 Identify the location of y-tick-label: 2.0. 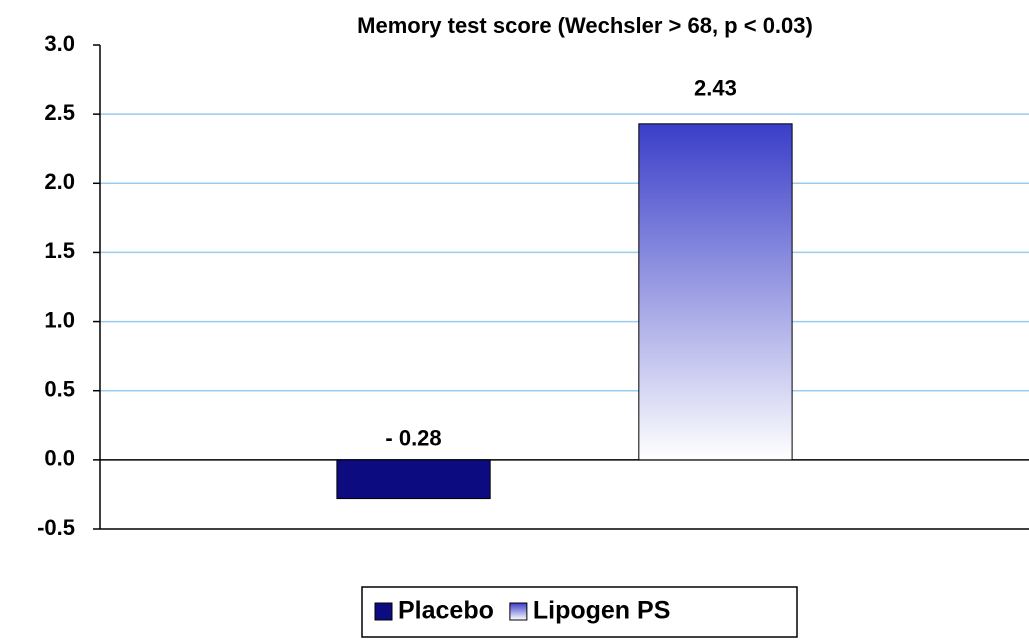
(59, 181).